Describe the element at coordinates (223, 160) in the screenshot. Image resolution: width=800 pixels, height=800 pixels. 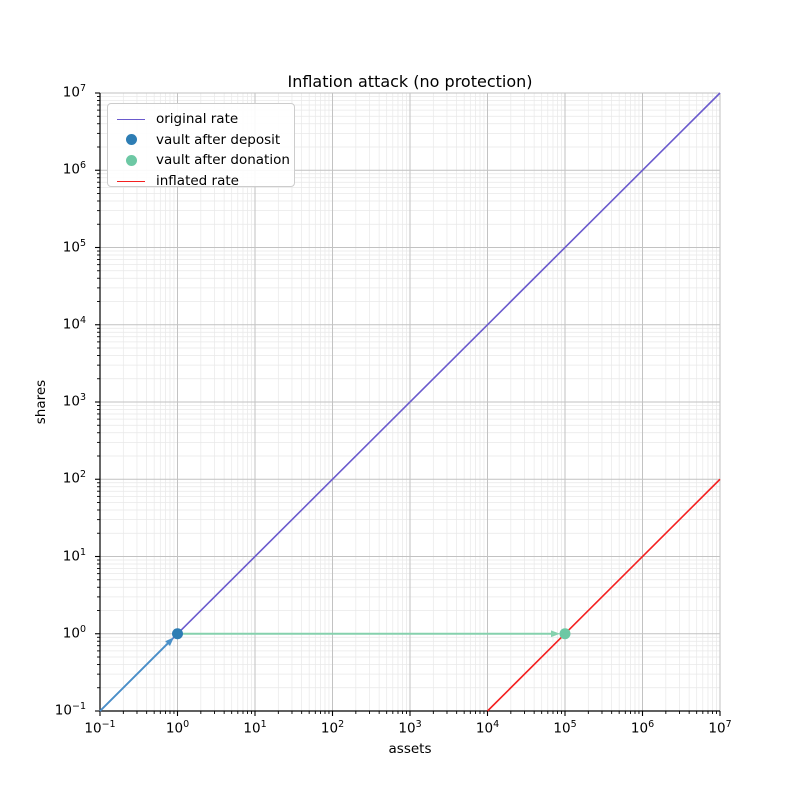
I see `legend-label: vault after donation` at that location.